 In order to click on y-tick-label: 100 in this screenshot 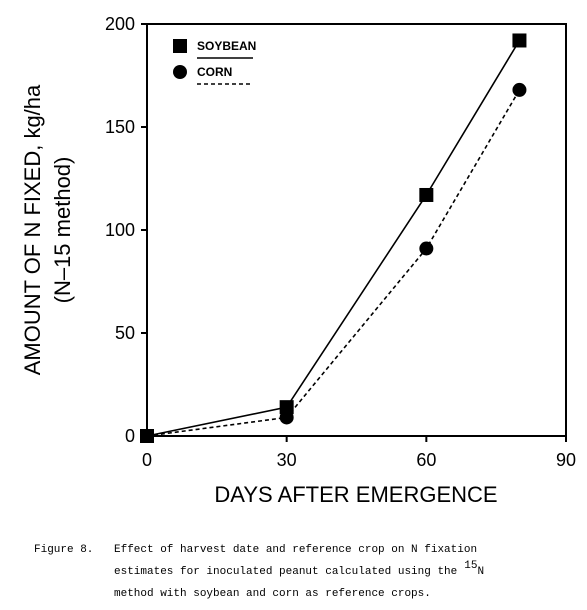, I will do `click(120, 230)`.